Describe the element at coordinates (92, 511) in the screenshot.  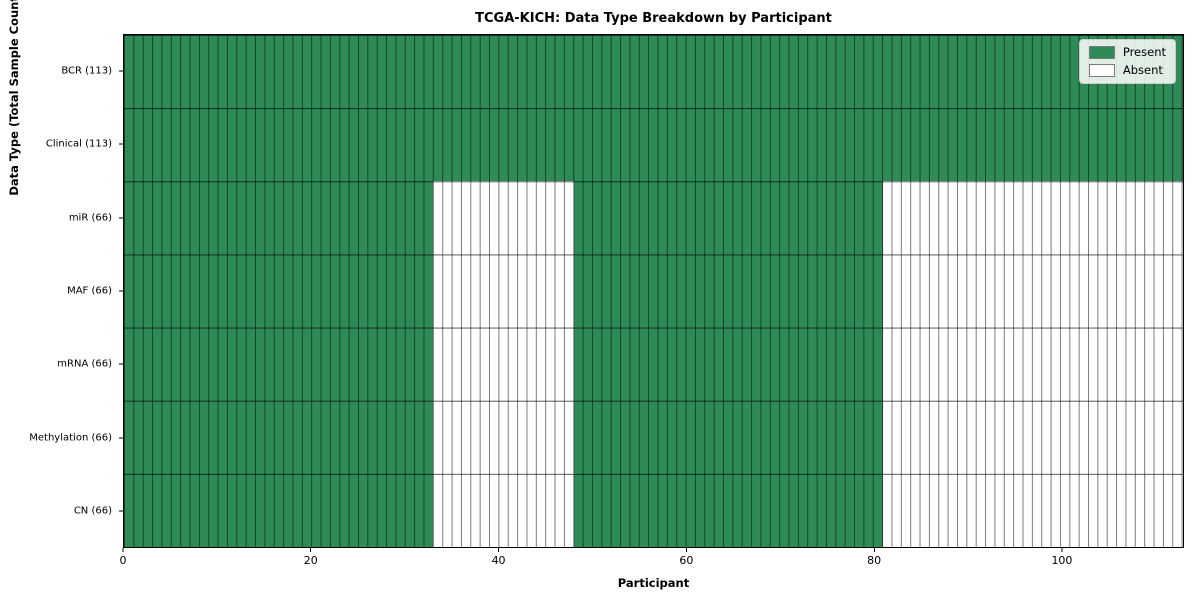
I see `y-tick-label-CN: CN (66)` at that location.